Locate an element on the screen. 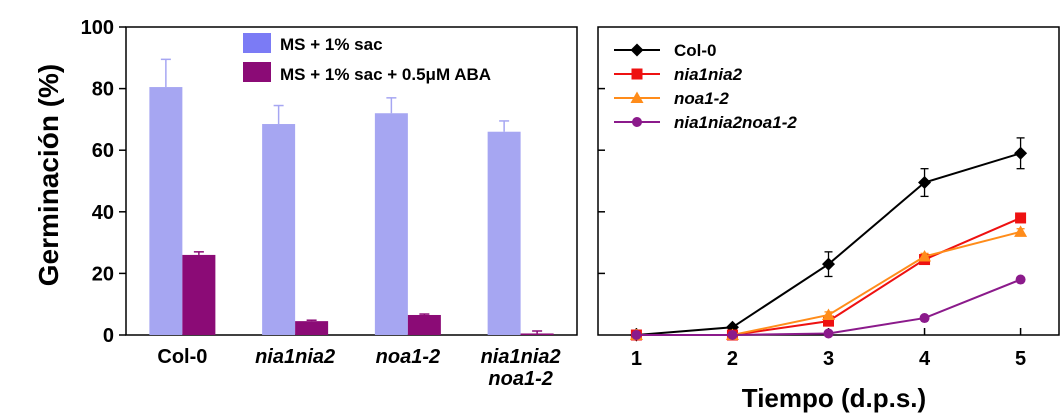 This screenshot has width=1061, height=415. category-label-1: nia1nia2 is located at coordinates (295, 357).